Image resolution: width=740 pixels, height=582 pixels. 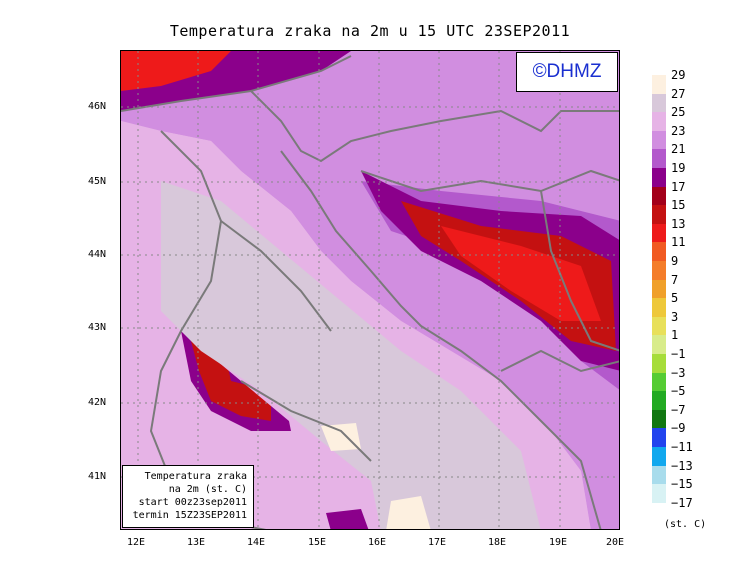 I want to click on lon-label: 19E, so click(x=558, y=542).